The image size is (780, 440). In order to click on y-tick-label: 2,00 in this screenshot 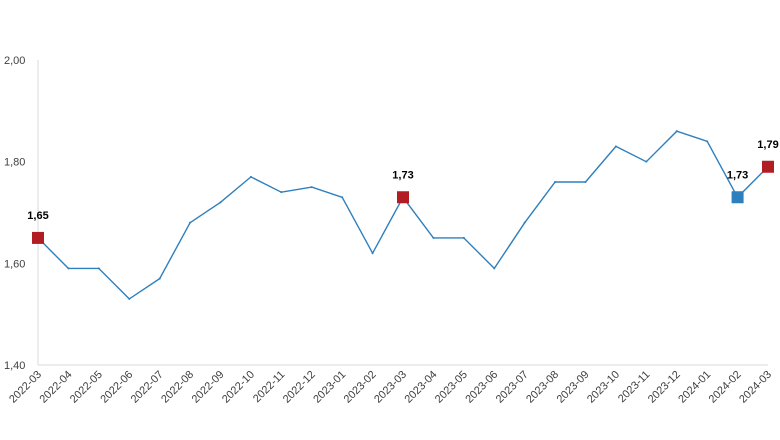, I will do `click(14, 61)`.